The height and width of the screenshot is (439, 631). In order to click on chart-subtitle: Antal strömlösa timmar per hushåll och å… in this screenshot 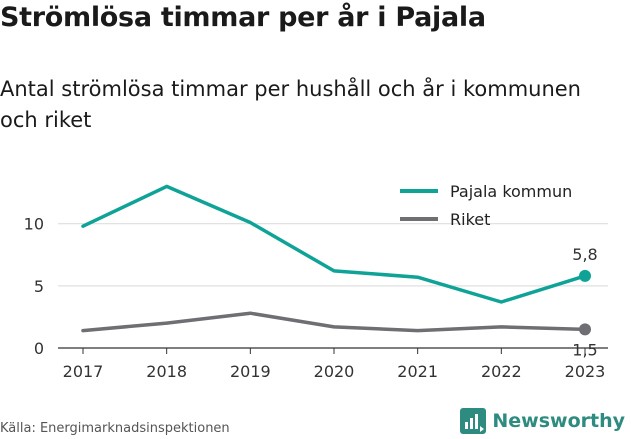, I will do `click(290, 104)`.